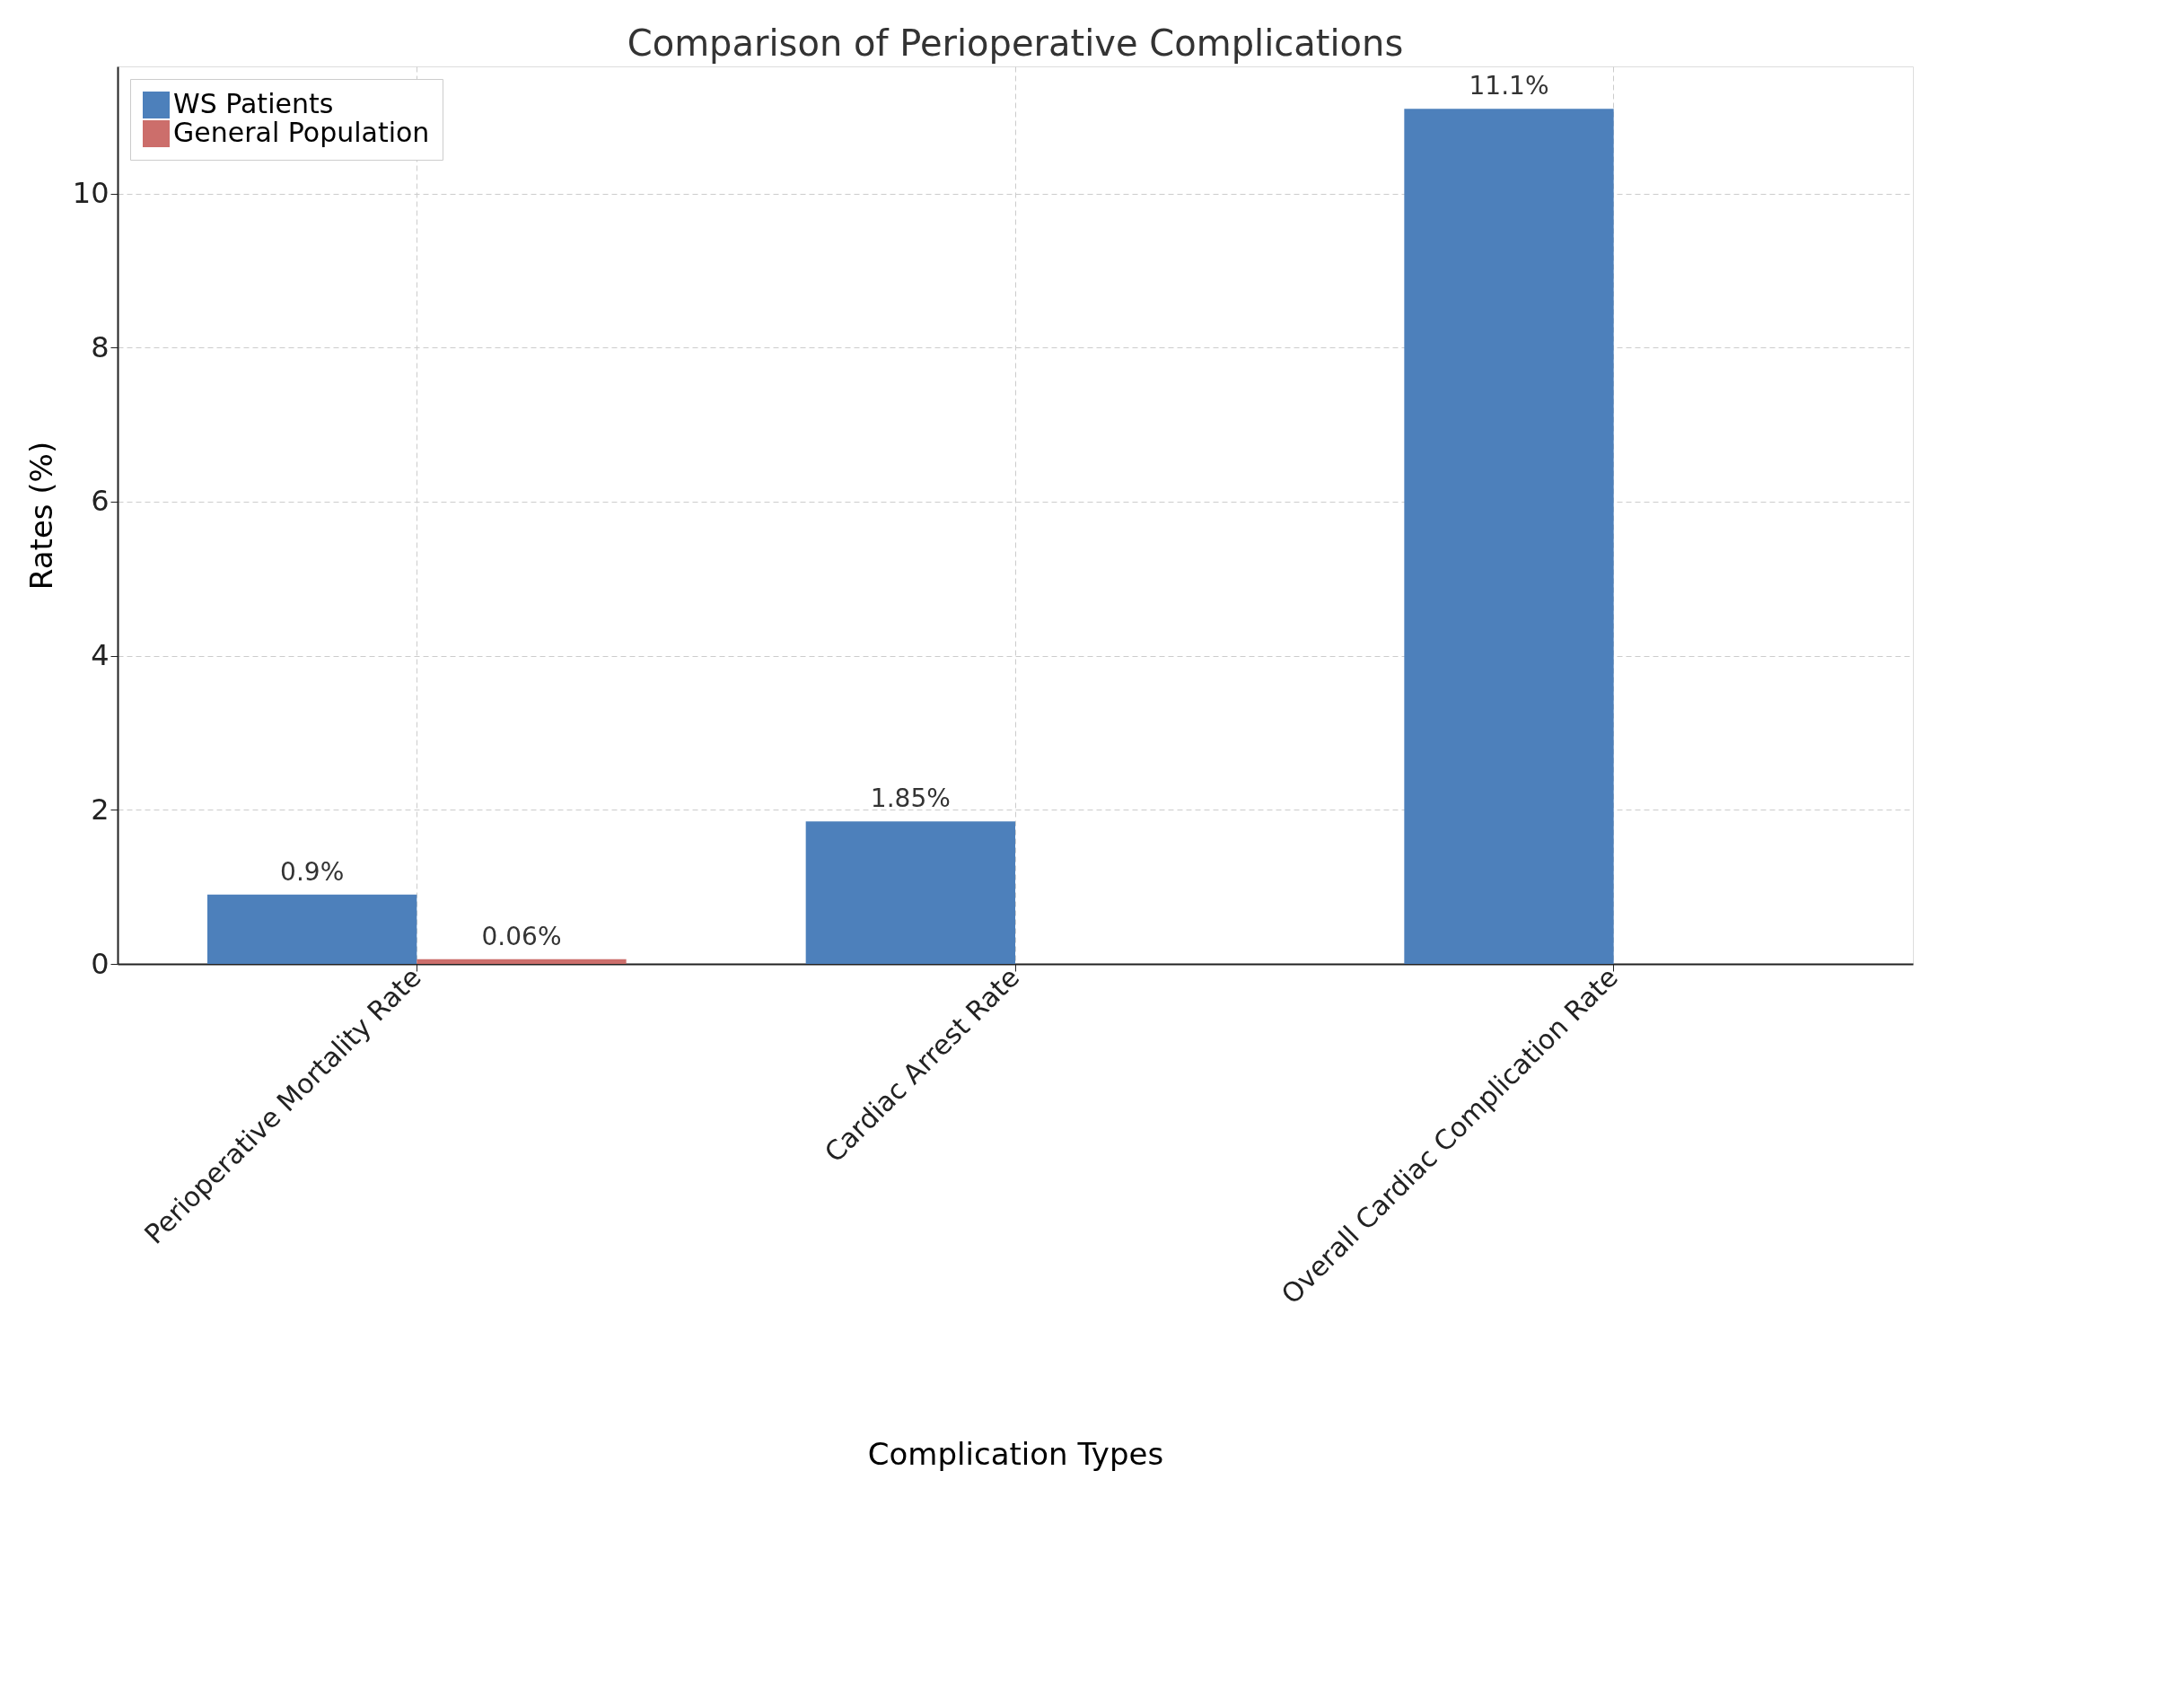 This screenshot has width=2184, height=1681. I want to click on y-axis-title: Rates (%), so click(41, 516).